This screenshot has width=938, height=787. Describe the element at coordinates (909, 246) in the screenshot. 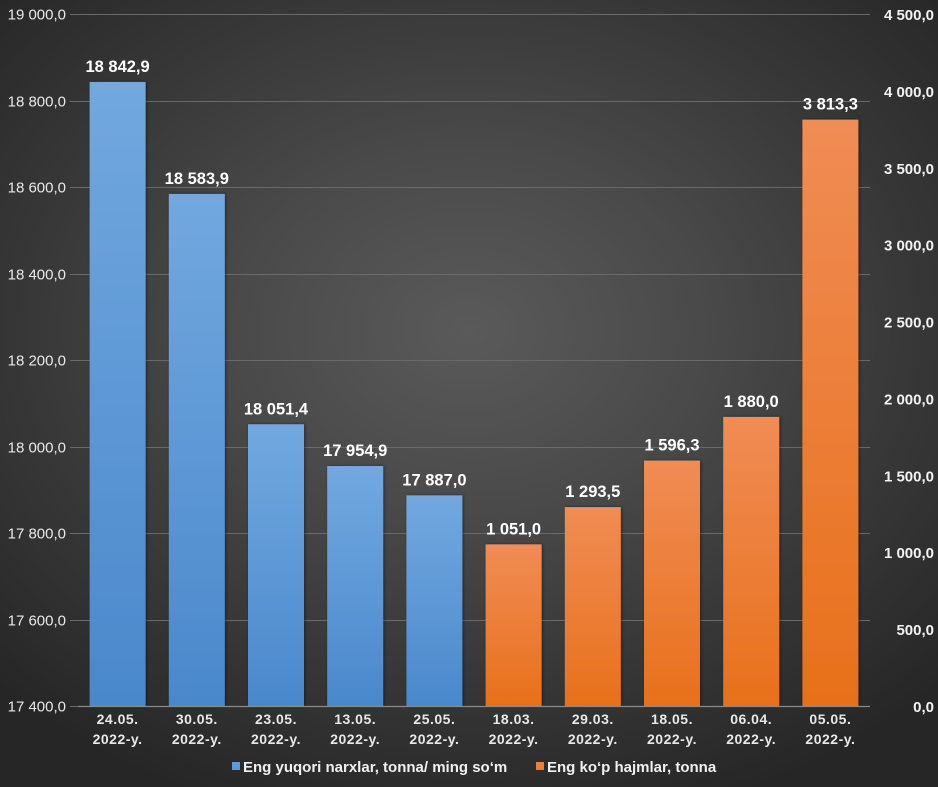

I see `right-tick-label: 3 000,0` at that location.